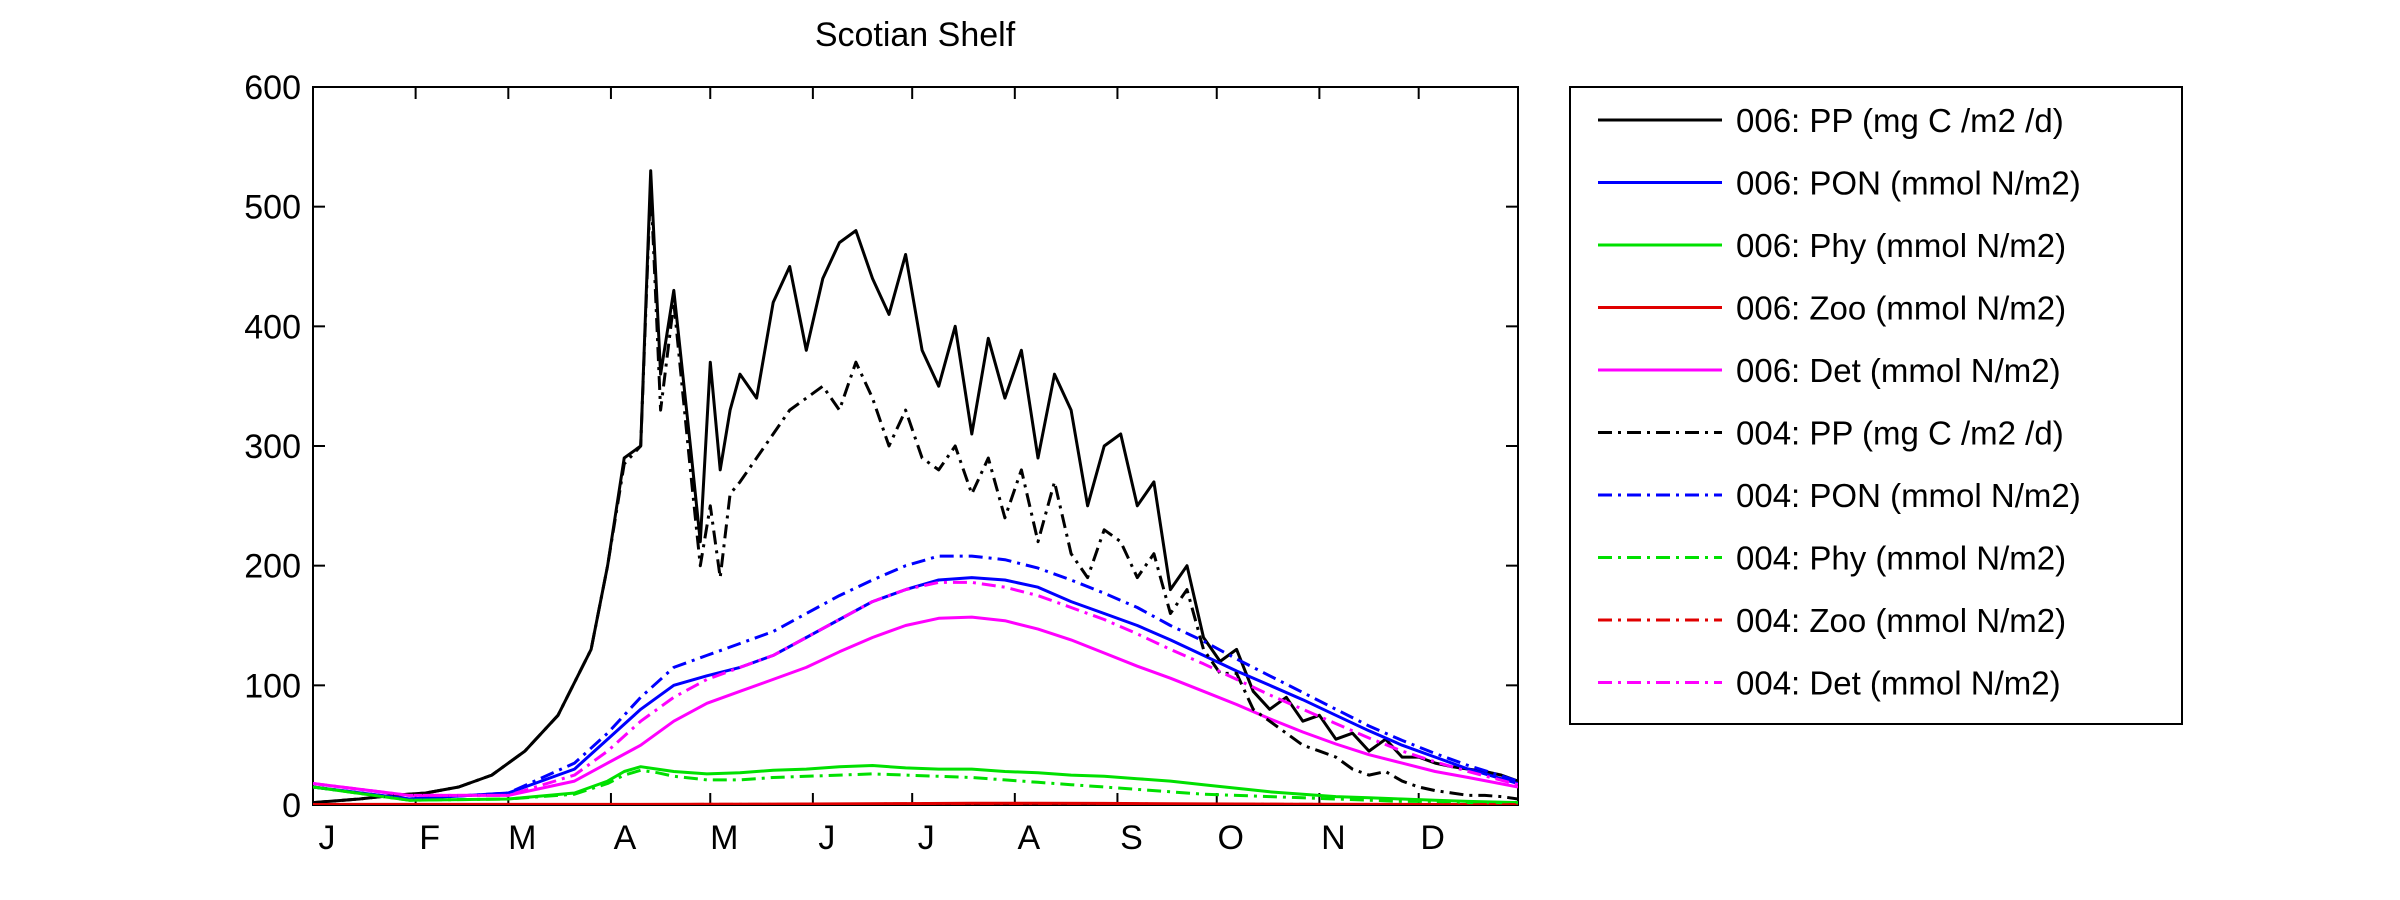  I want to click on y-tick-label: 0, so click(291, 806).